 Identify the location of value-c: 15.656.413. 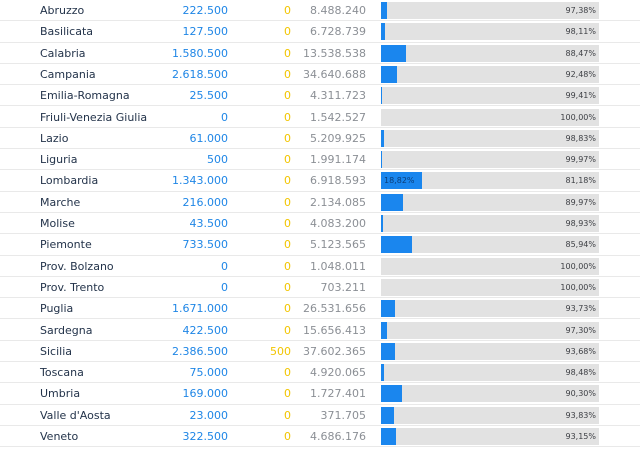
(334, 330).